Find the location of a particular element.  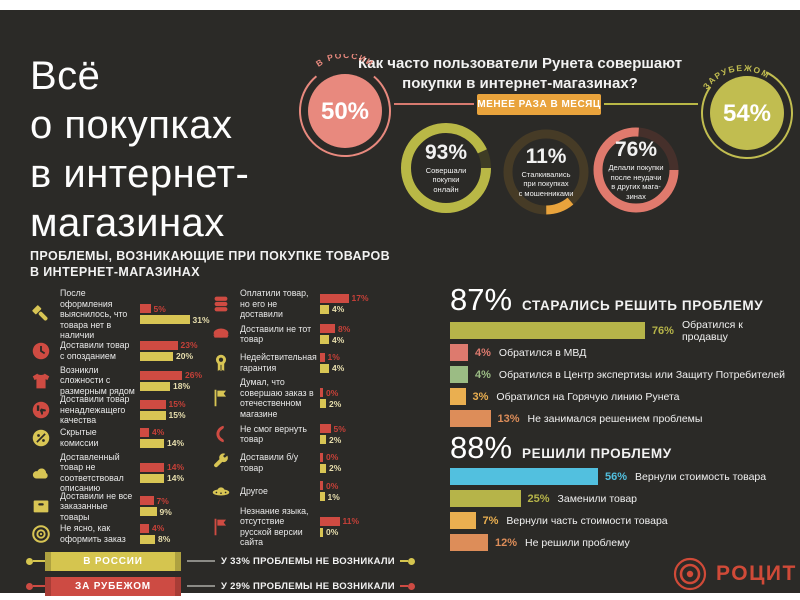

legend-ribbon: ЗА РУБЕЖОМ is located at coordinates (113, 586).